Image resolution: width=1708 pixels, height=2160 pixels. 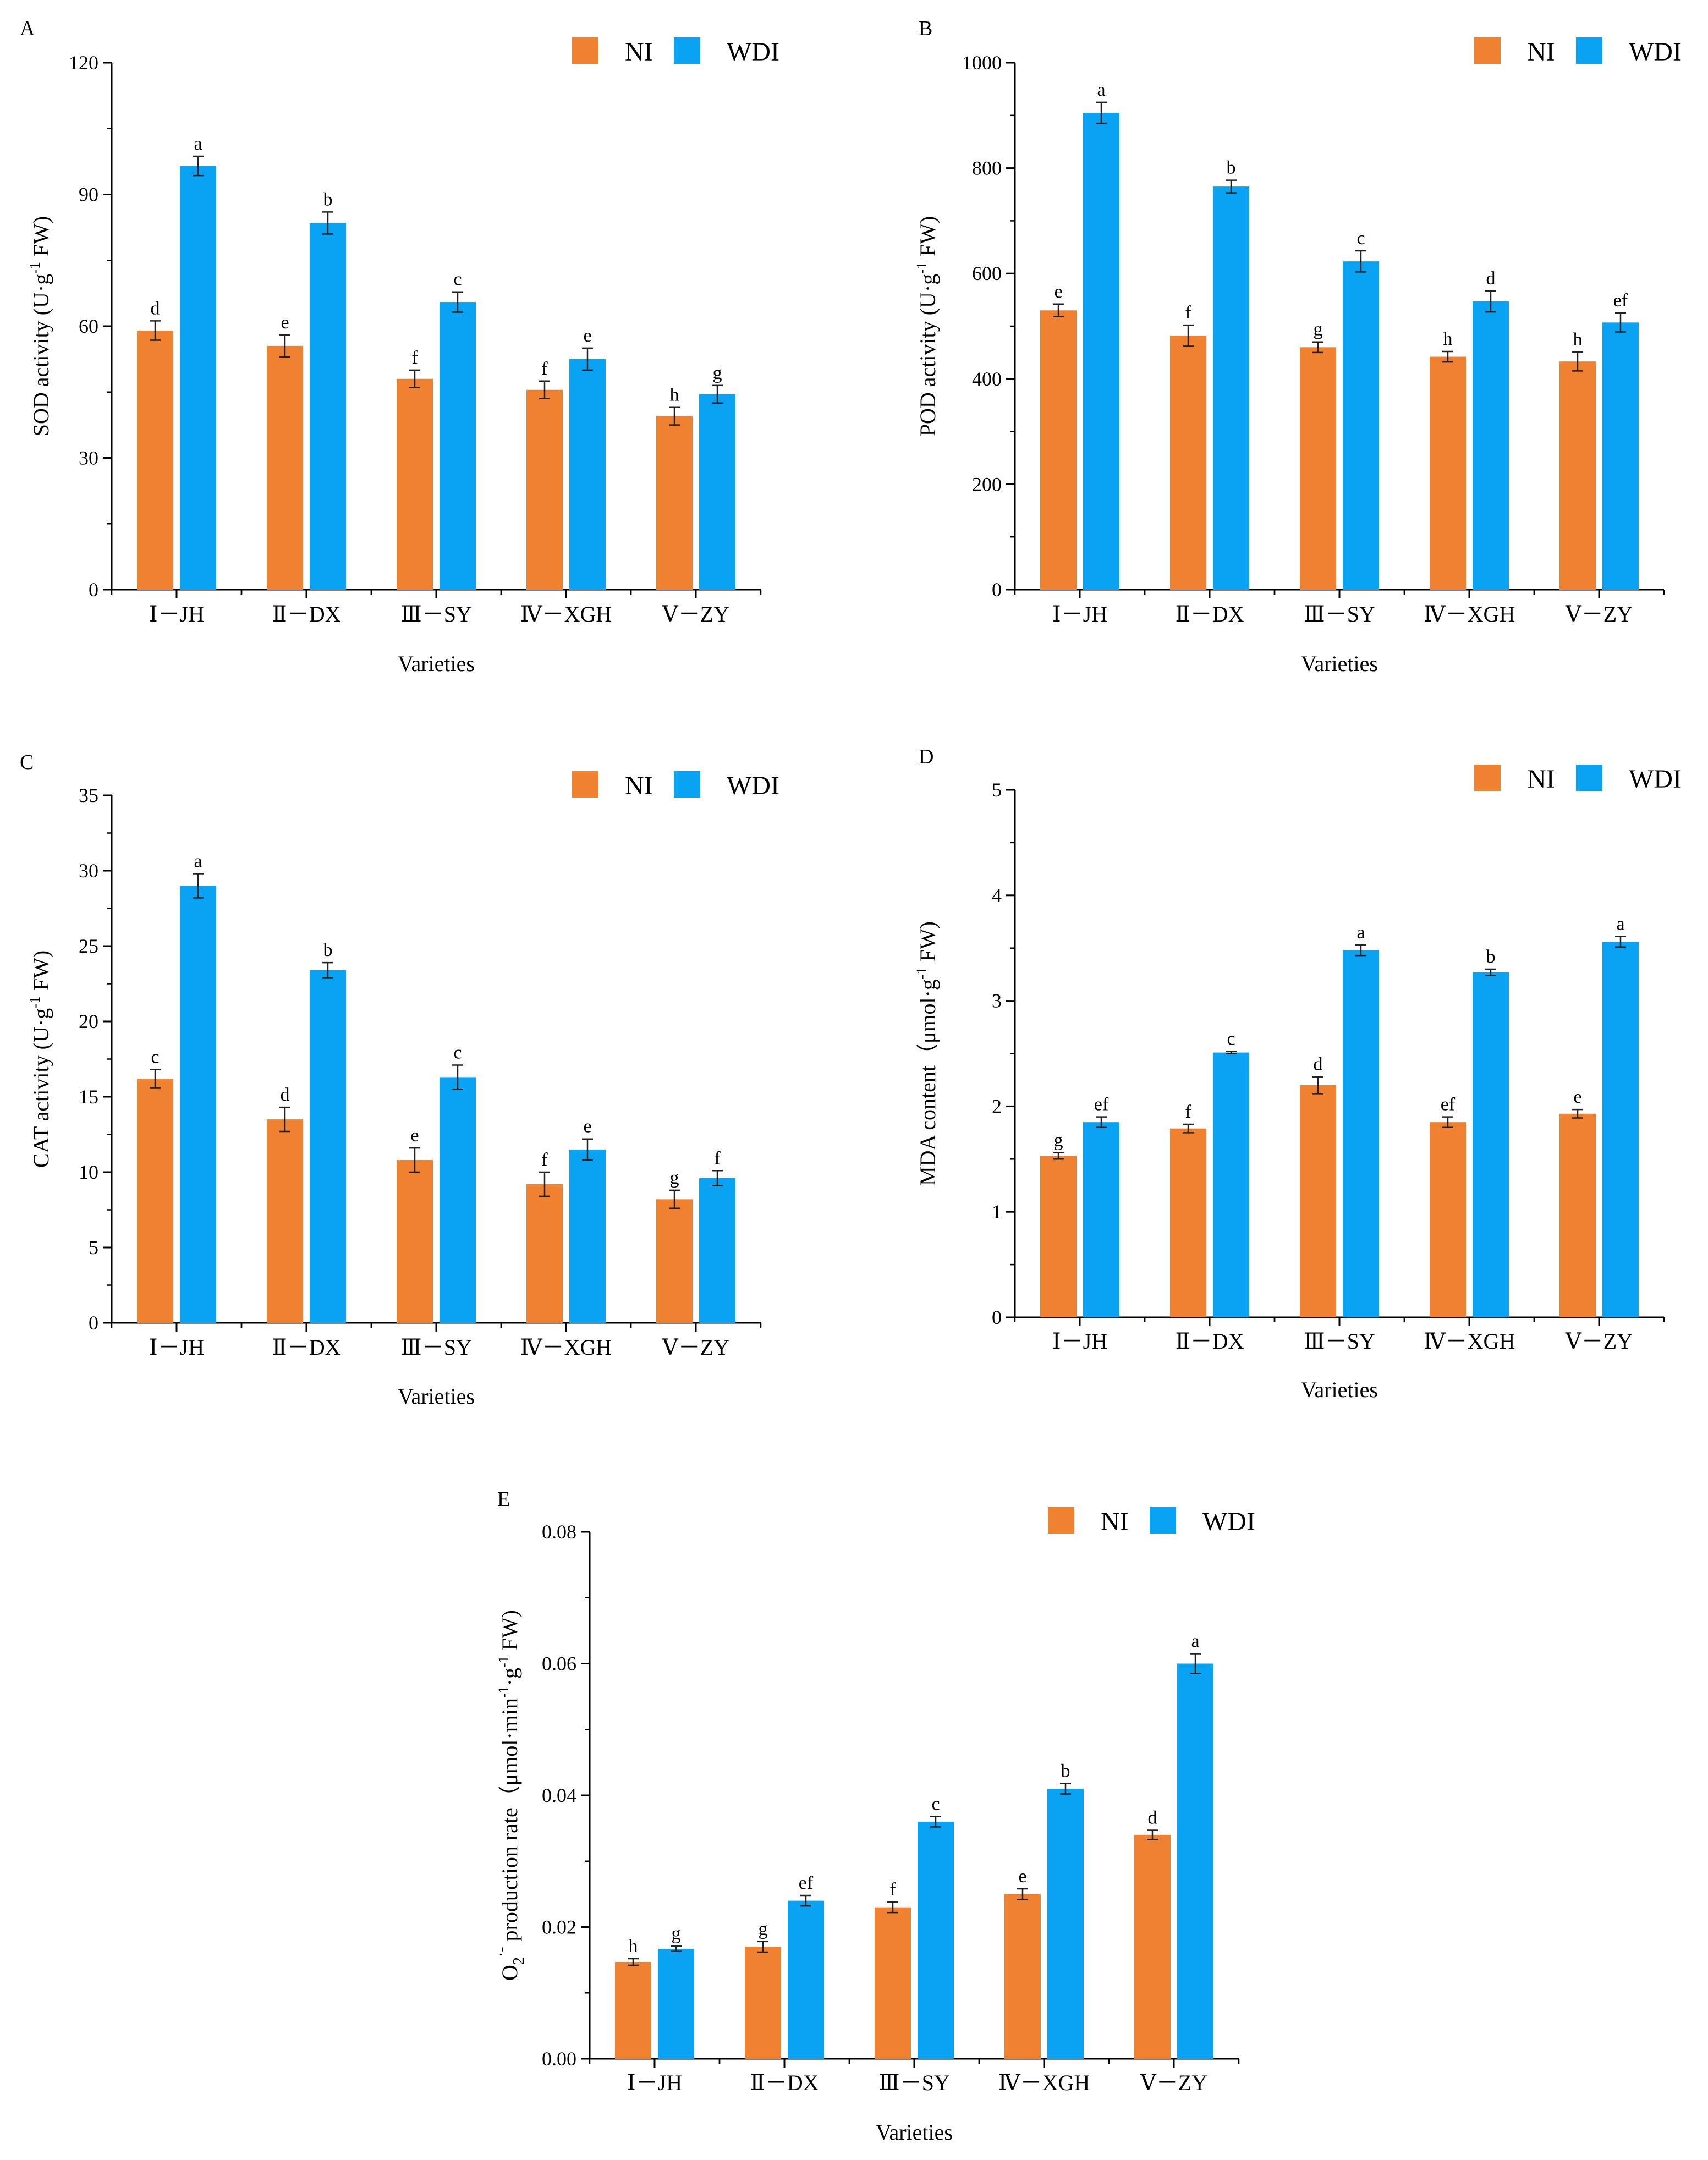 I want to click on y-tick-label: 10, so click(x=88, y=1172).